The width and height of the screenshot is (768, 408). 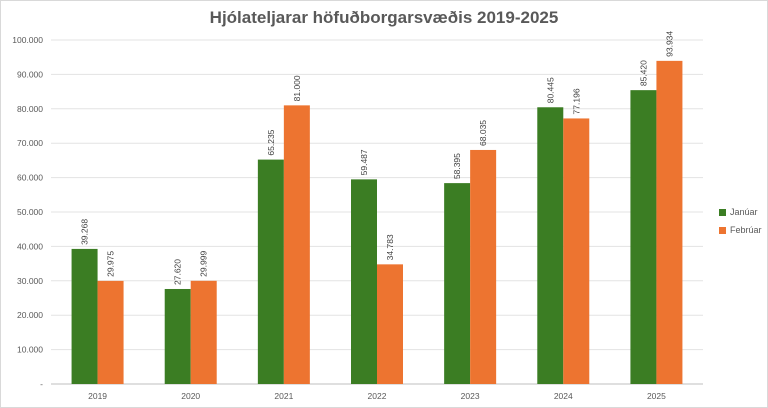 What do you see at coordinates (283, 396) in the screenshot?
I see `x-tick-label: 2021` at bounding box center [283, 396].